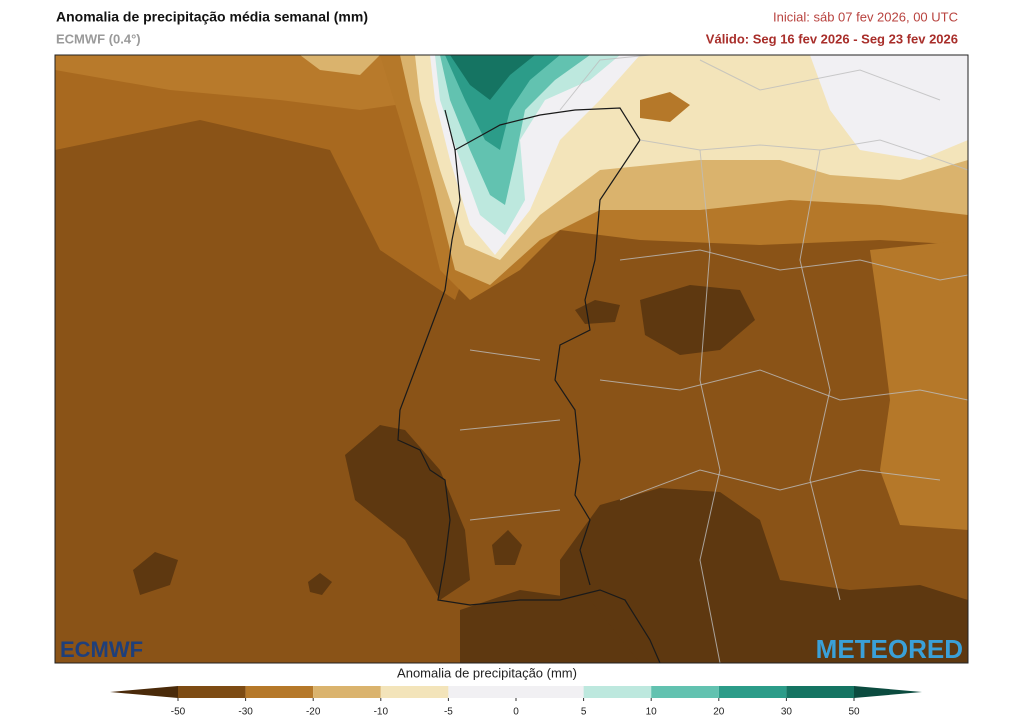  I want to click on colorbar-tick-label: 5, so click(584, 712).